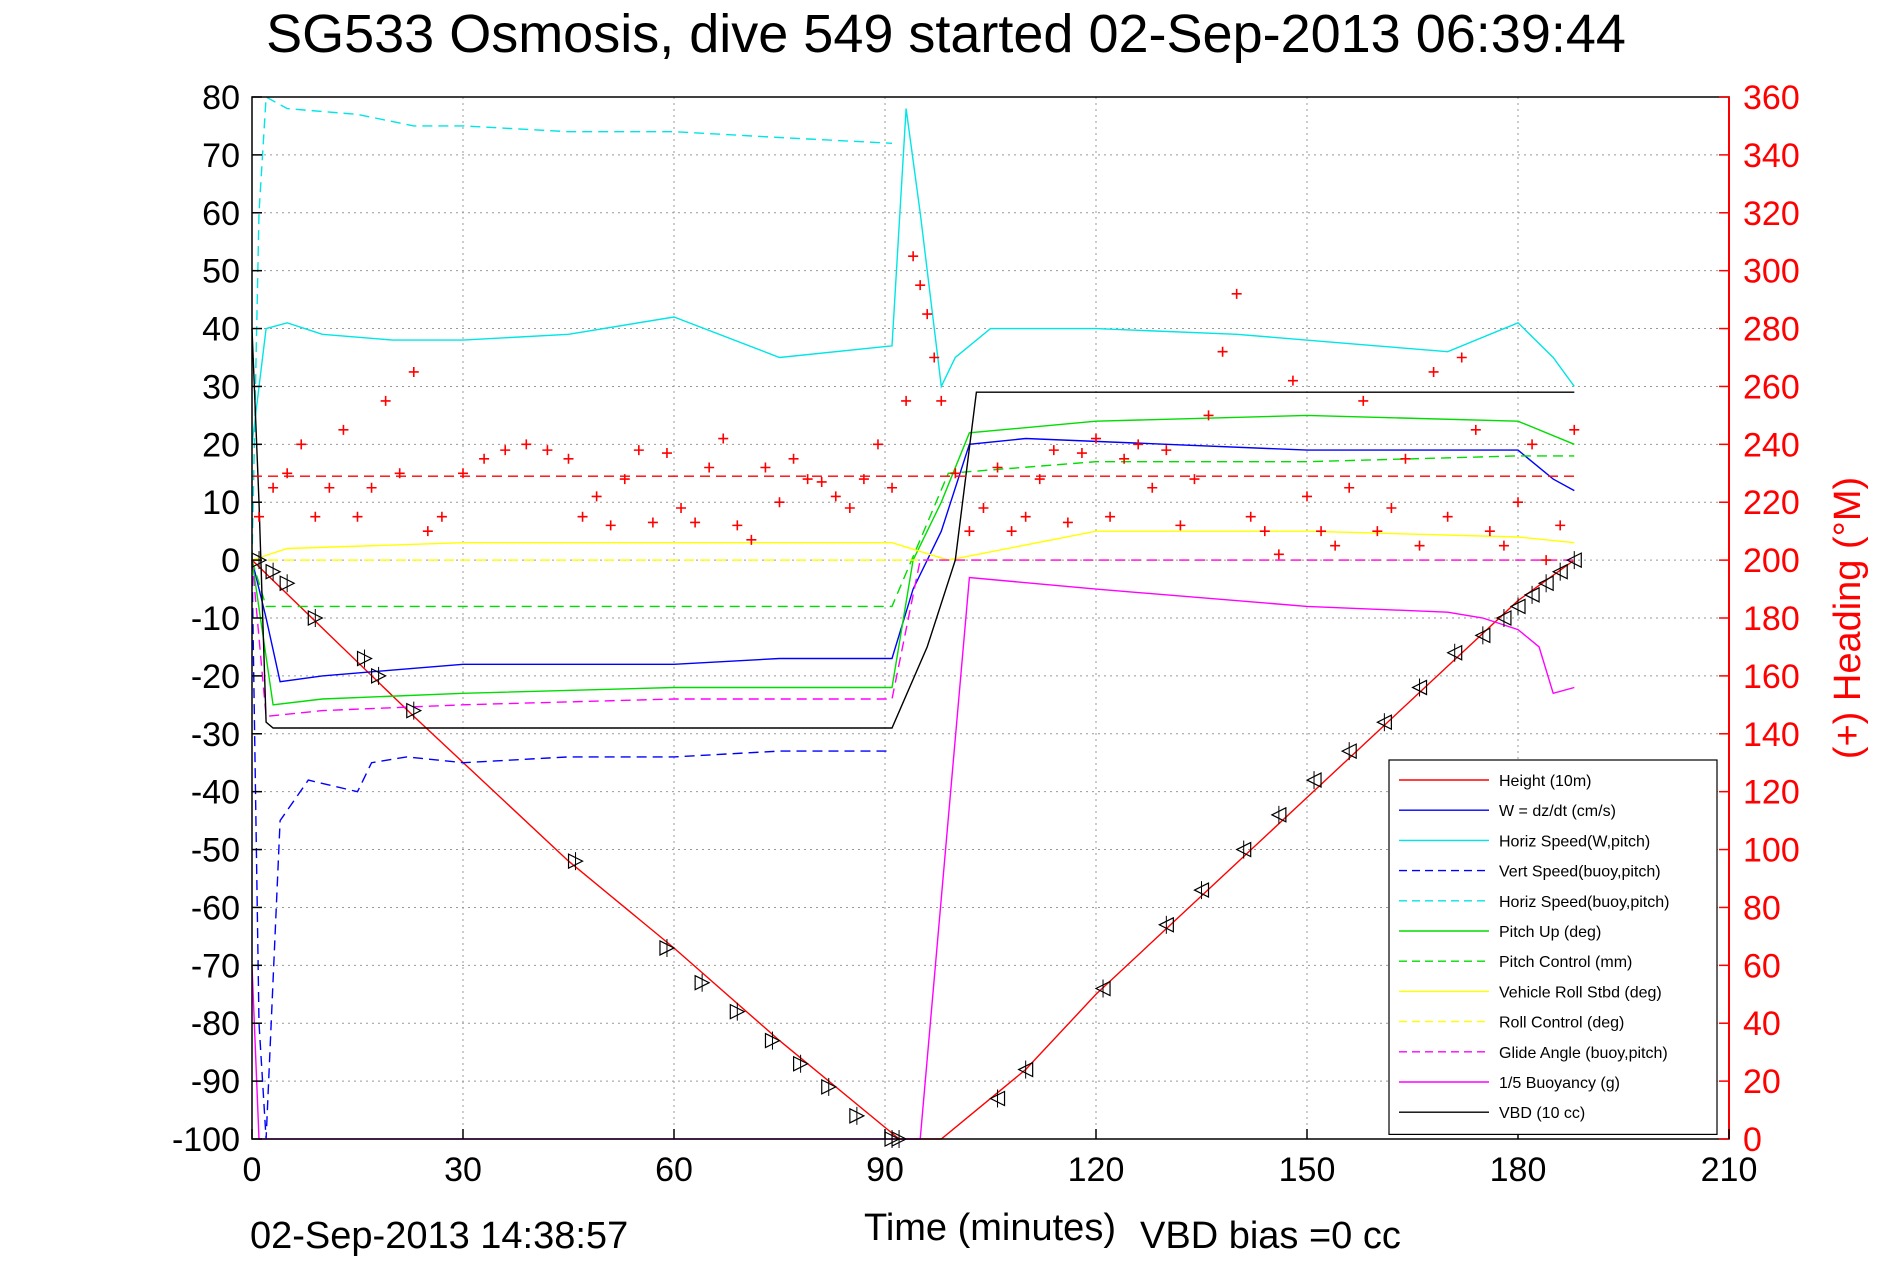 This screenshot has width=1891, height=1262. Describe the element at coordinates (1553, 947) in the screenshot. I see `legend-box` at that location.